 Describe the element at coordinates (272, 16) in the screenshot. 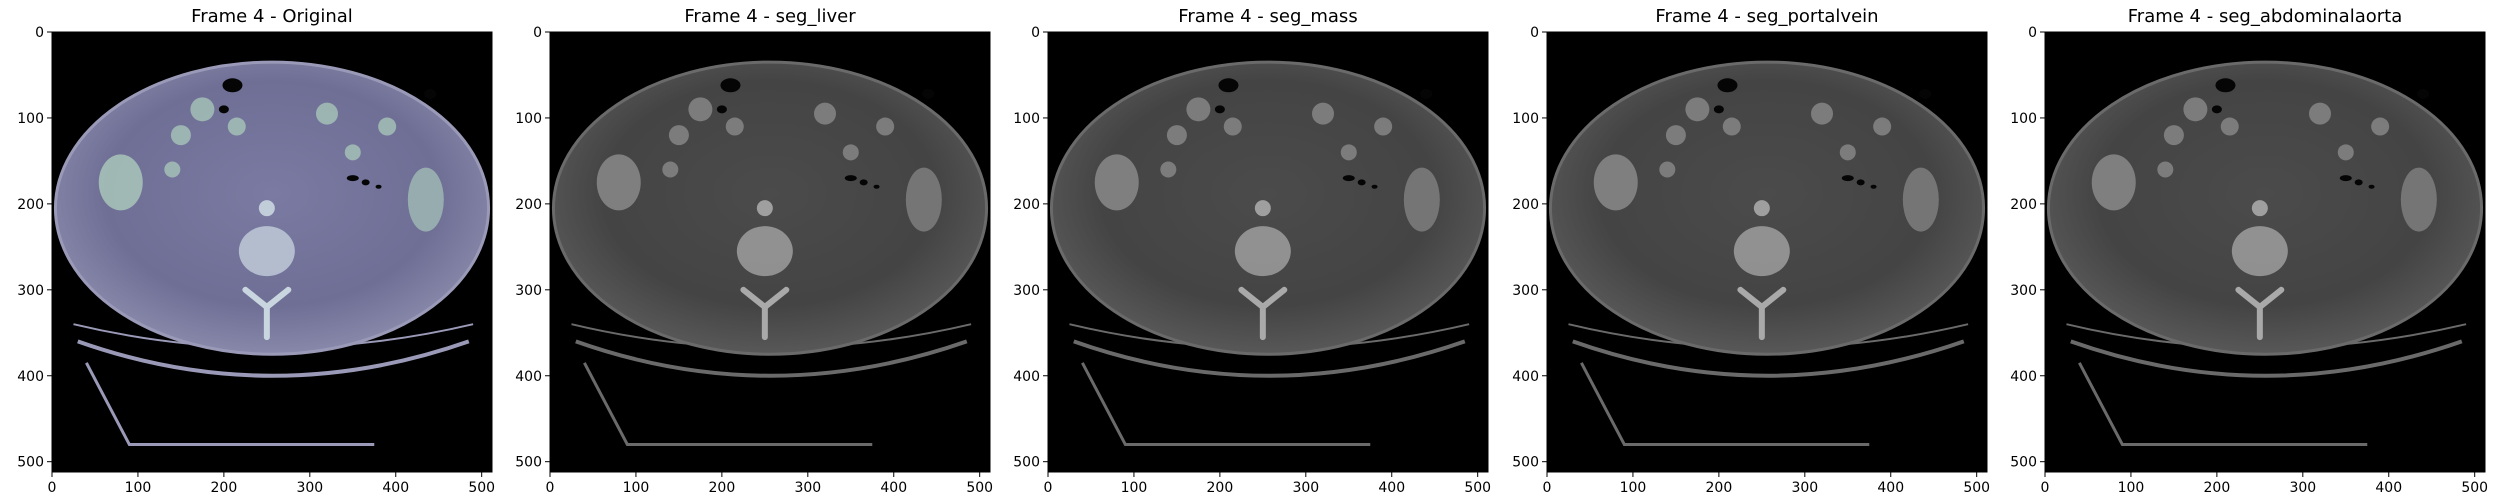

I see `panel-title: Frame 4 - Original` at that location.